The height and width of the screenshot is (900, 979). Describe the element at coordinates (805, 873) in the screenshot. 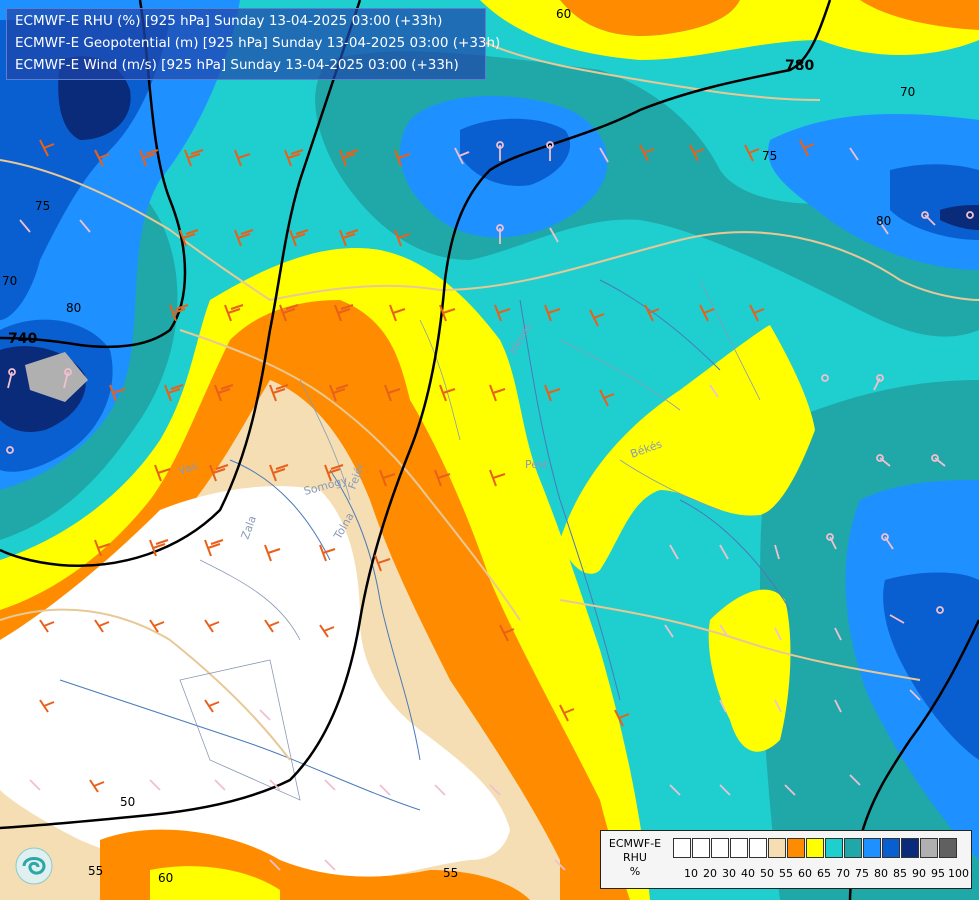

I see `legend-tick-60: 60` at that location.